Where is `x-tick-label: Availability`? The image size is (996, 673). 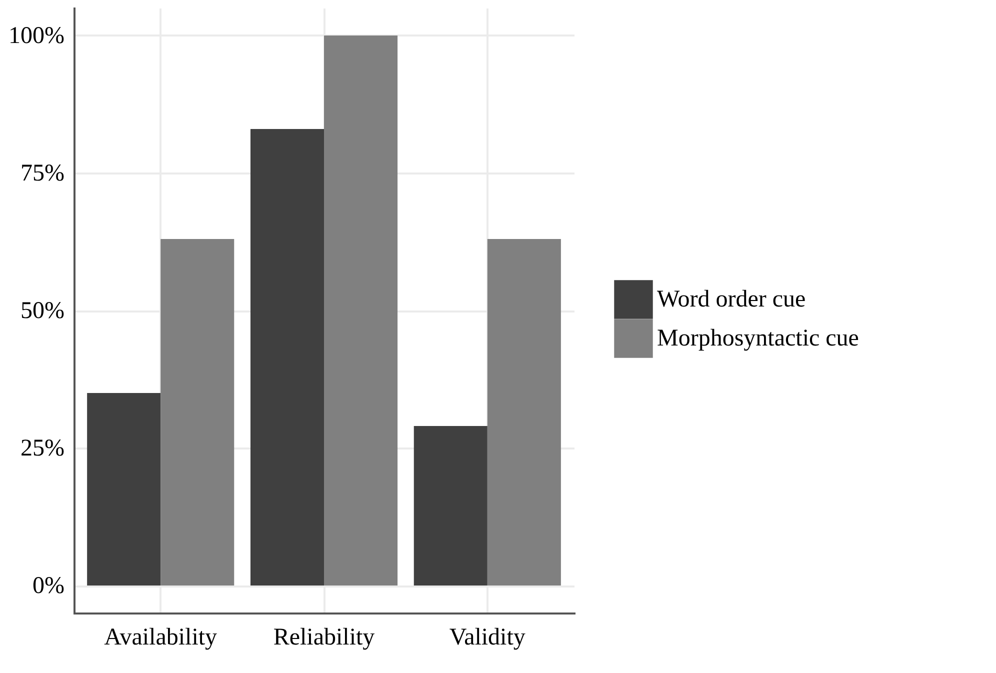 x-tick-label: Availability is located at coordinates (161, 637).